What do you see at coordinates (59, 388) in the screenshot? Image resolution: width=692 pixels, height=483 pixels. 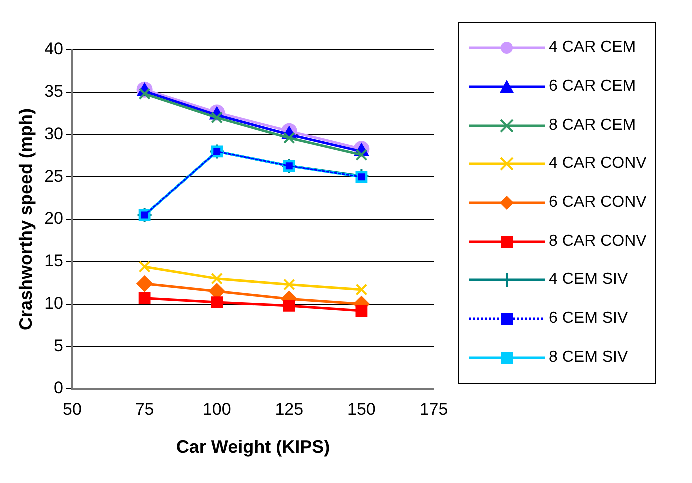 I see `y-tick-label: 0` at bounding box center [59, 388].